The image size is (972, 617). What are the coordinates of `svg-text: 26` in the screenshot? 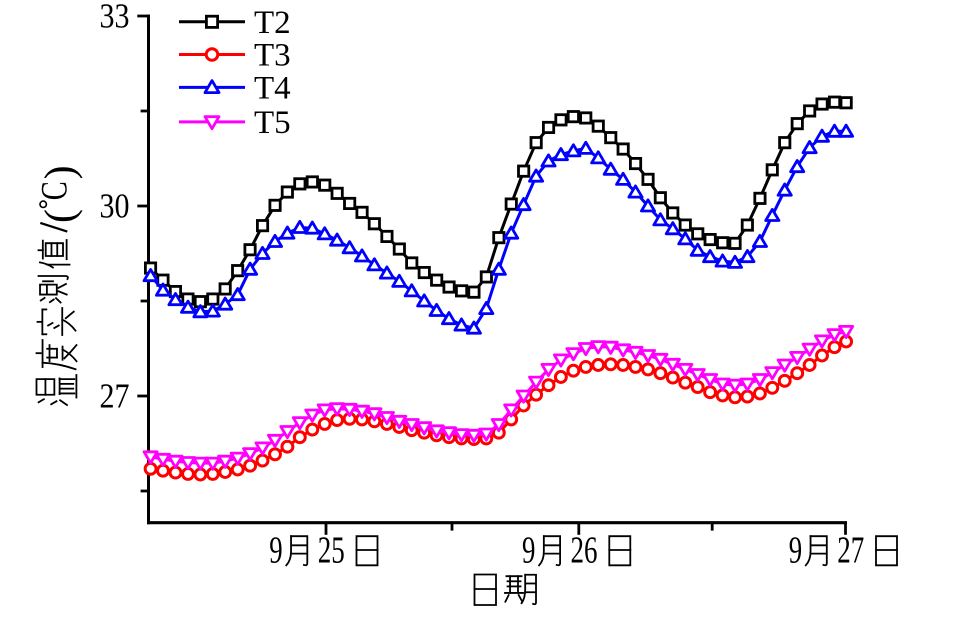 It's located at (584, 550).